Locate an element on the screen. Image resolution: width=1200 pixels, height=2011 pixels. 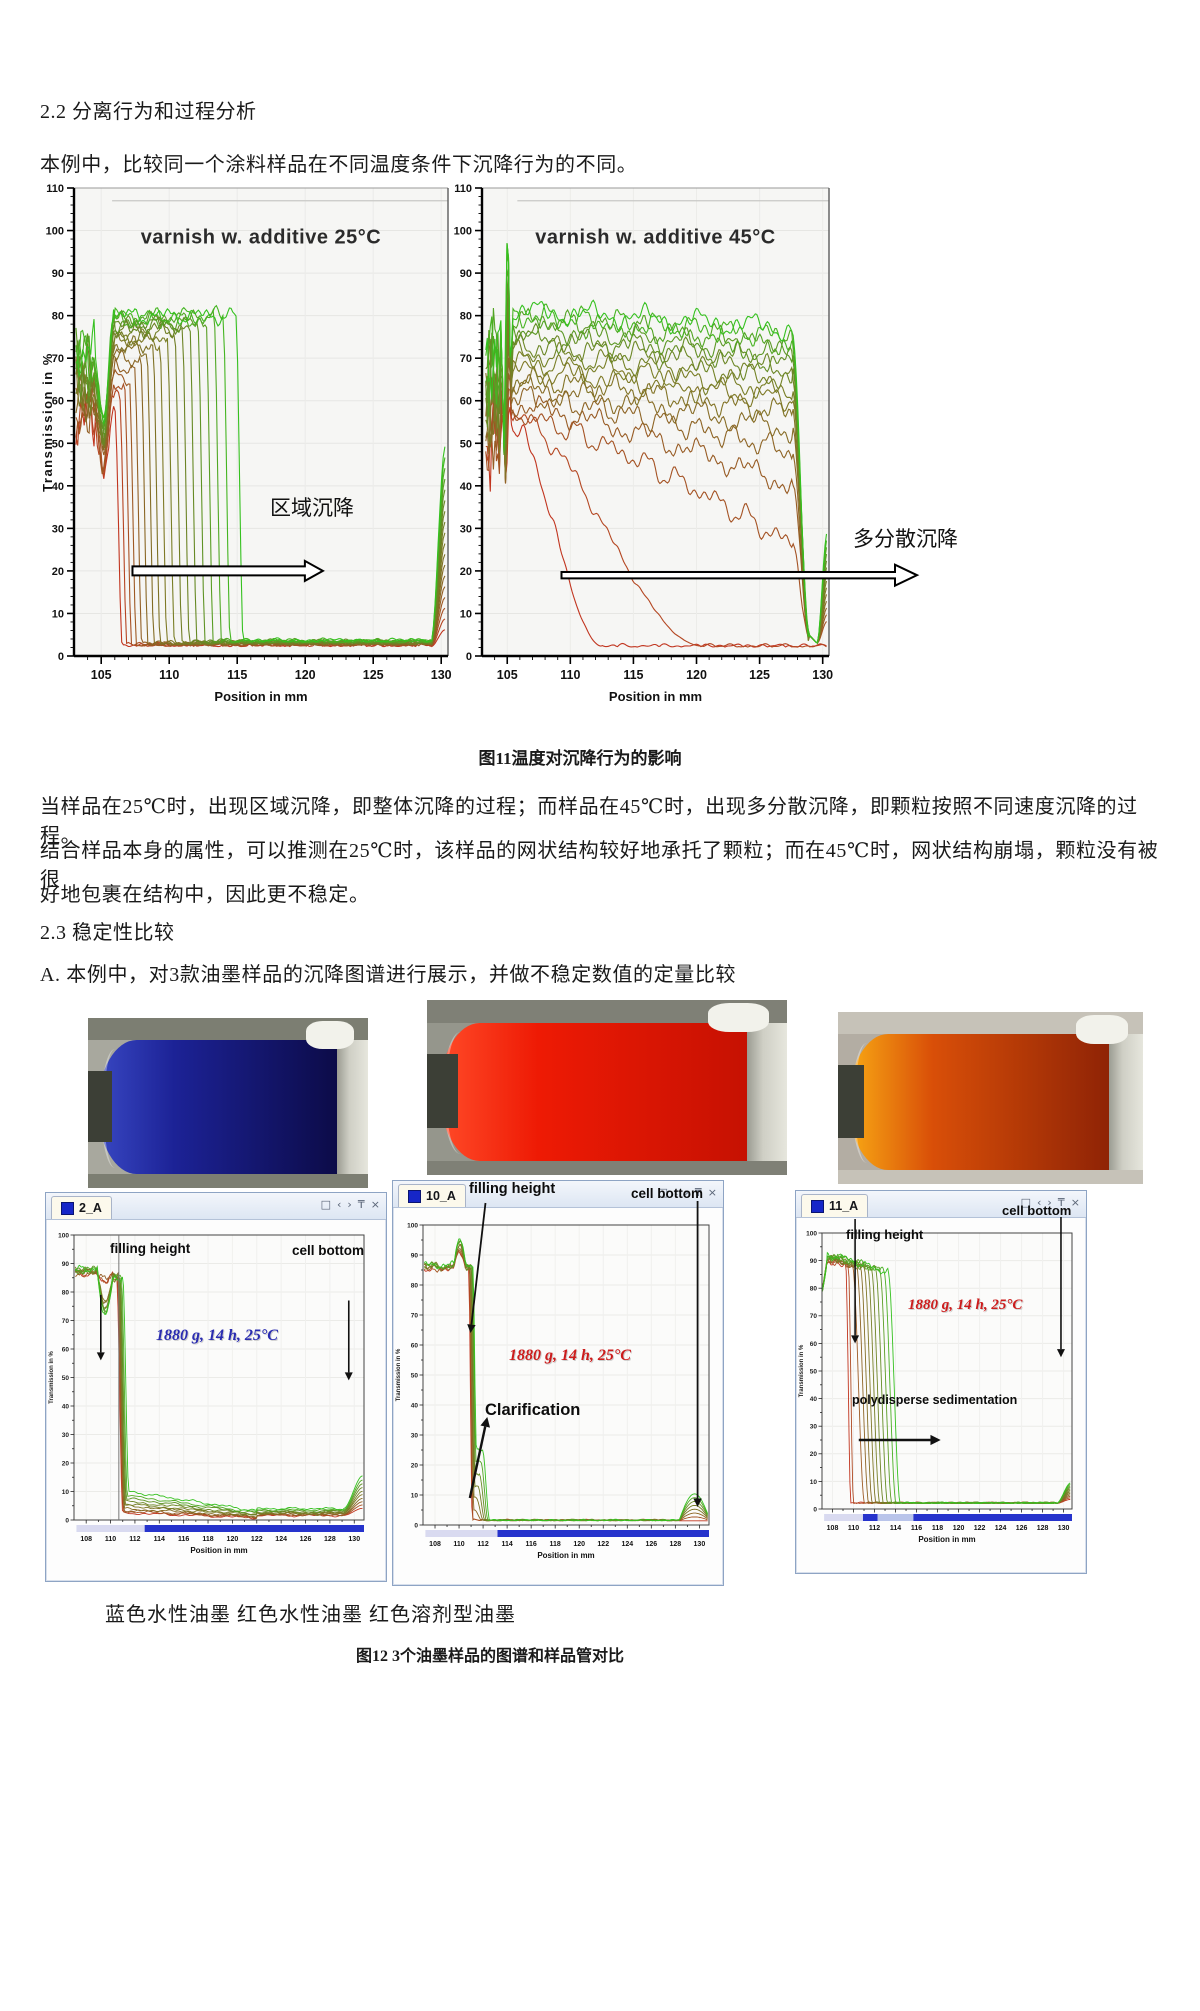
sample-tube-blue-ink is located at coordinates (228, 1103).